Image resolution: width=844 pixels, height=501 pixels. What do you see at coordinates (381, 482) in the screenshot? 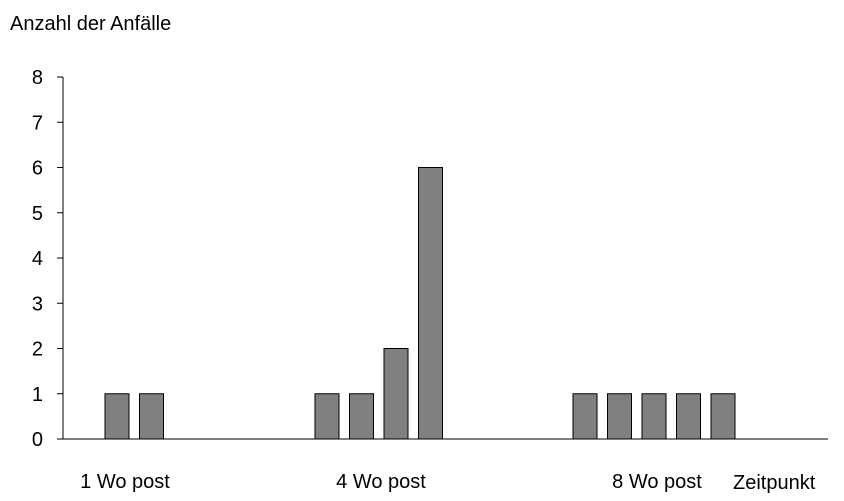
I see `x-tick-label: 4 Wo post` at bounding box center [381, 482].